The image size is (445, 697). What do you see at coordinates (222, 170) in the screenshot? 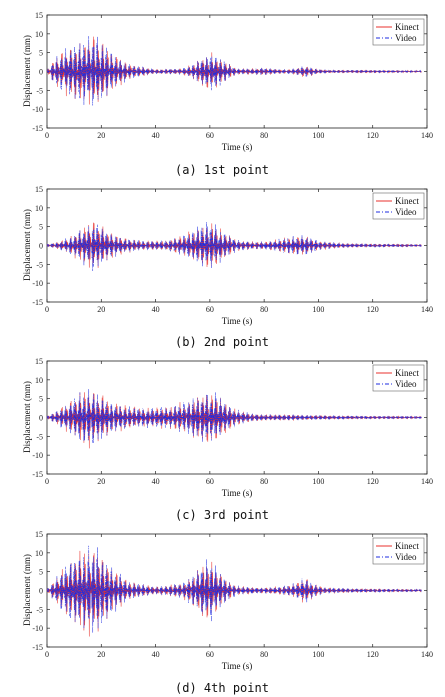
I see `panel-caption: (a) 1st point` at bounding box center [222, 170].